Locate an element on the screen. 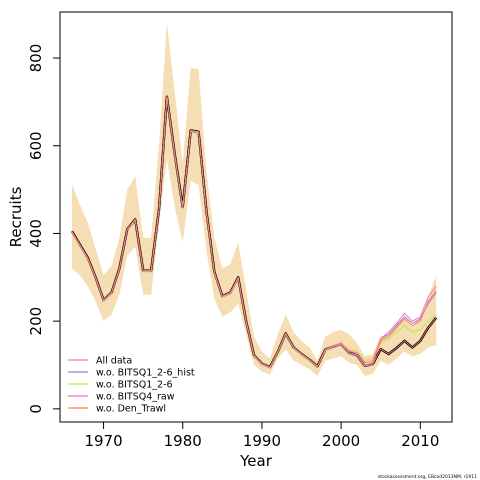  y-tick-label: 600 is located at coordinates (36, 145).